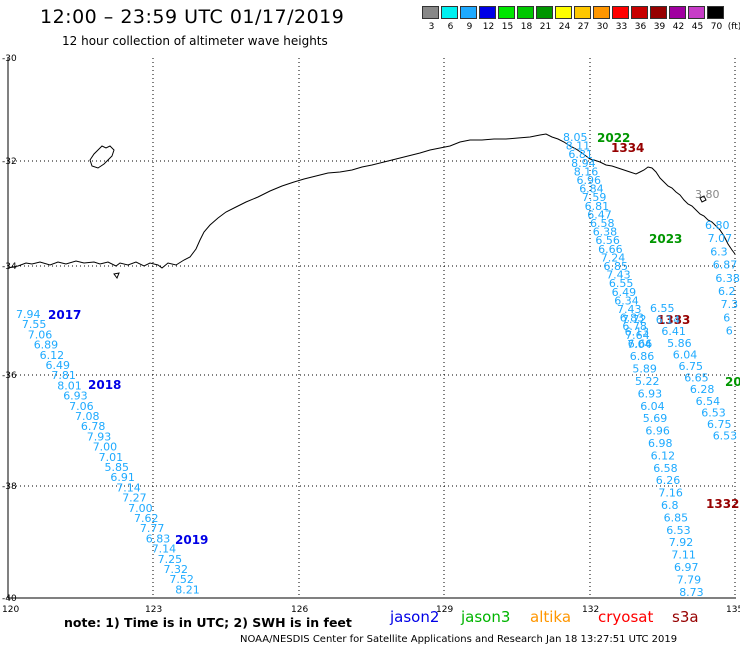 This screenshot has width=740, height=650. What do you see at coordinates (104, 385) in the screenshot?
I see `pass-number-label: 2018` at bounding box center [104, 385].